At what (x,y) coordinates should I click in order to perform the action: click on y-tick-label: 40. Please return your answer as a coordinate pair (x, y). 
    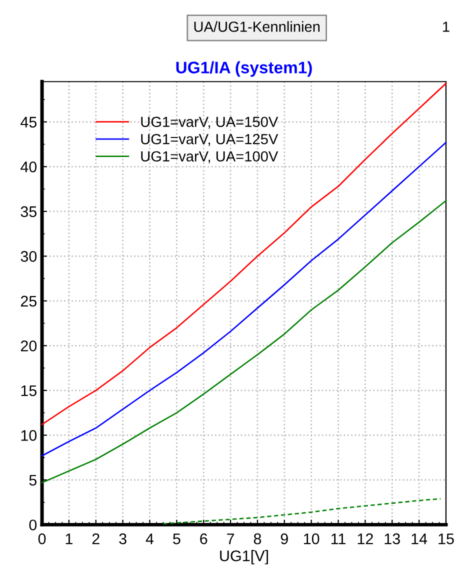
    Looking at the image, I should click on (28, 167).